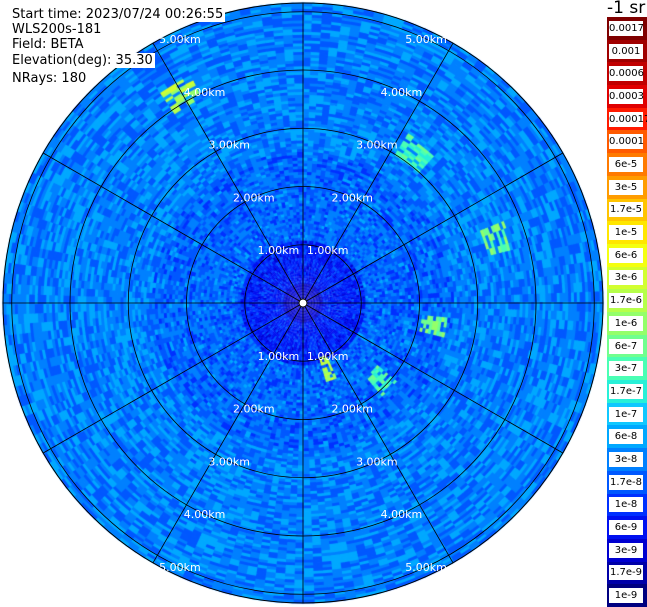 The height and width of the screenshot is (607, 647). I want to click on colorbar-tick-label: 1e-5, so click(626, 233).